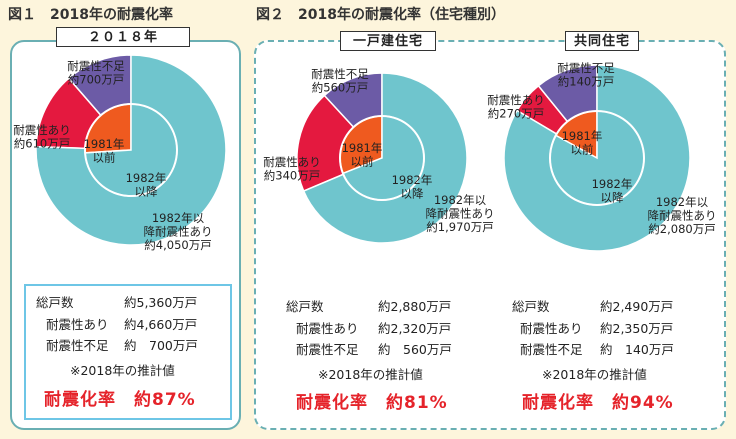  I want to click on summary-total-yes-label: 耐震性あり, so click(77, 324).